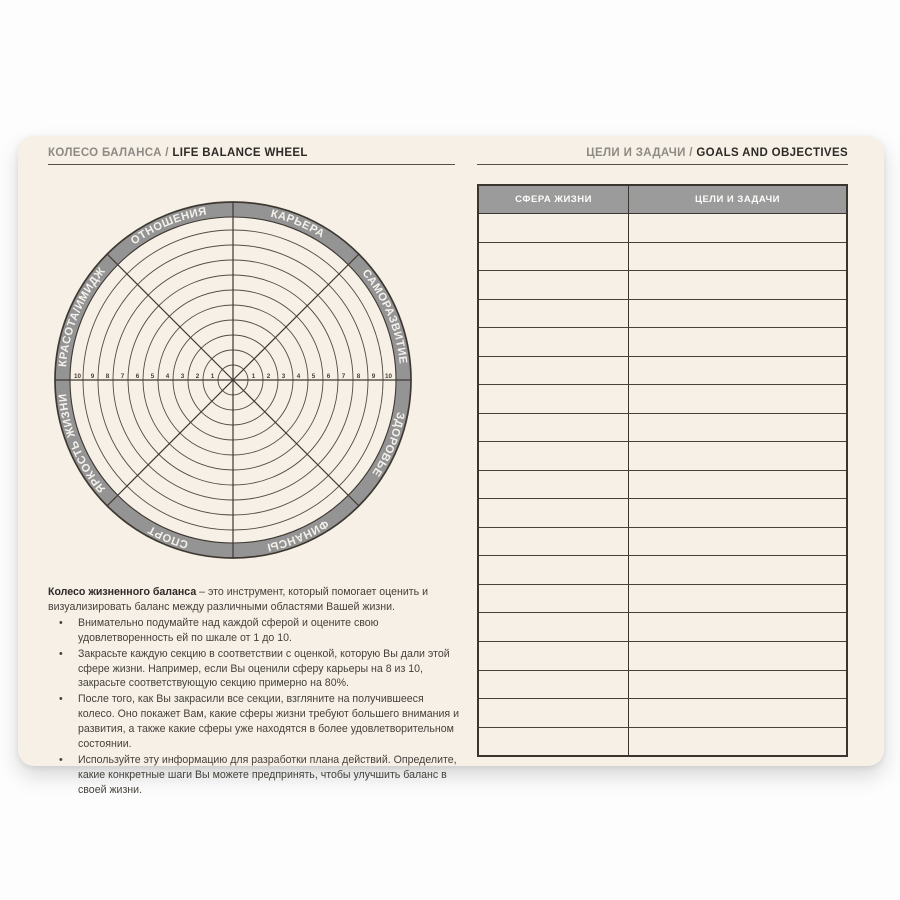  Describe the element at coordinates (772, 153) in the screenshot. I see `right-header-en: GOALS AND OBJECTIVES` at that location.